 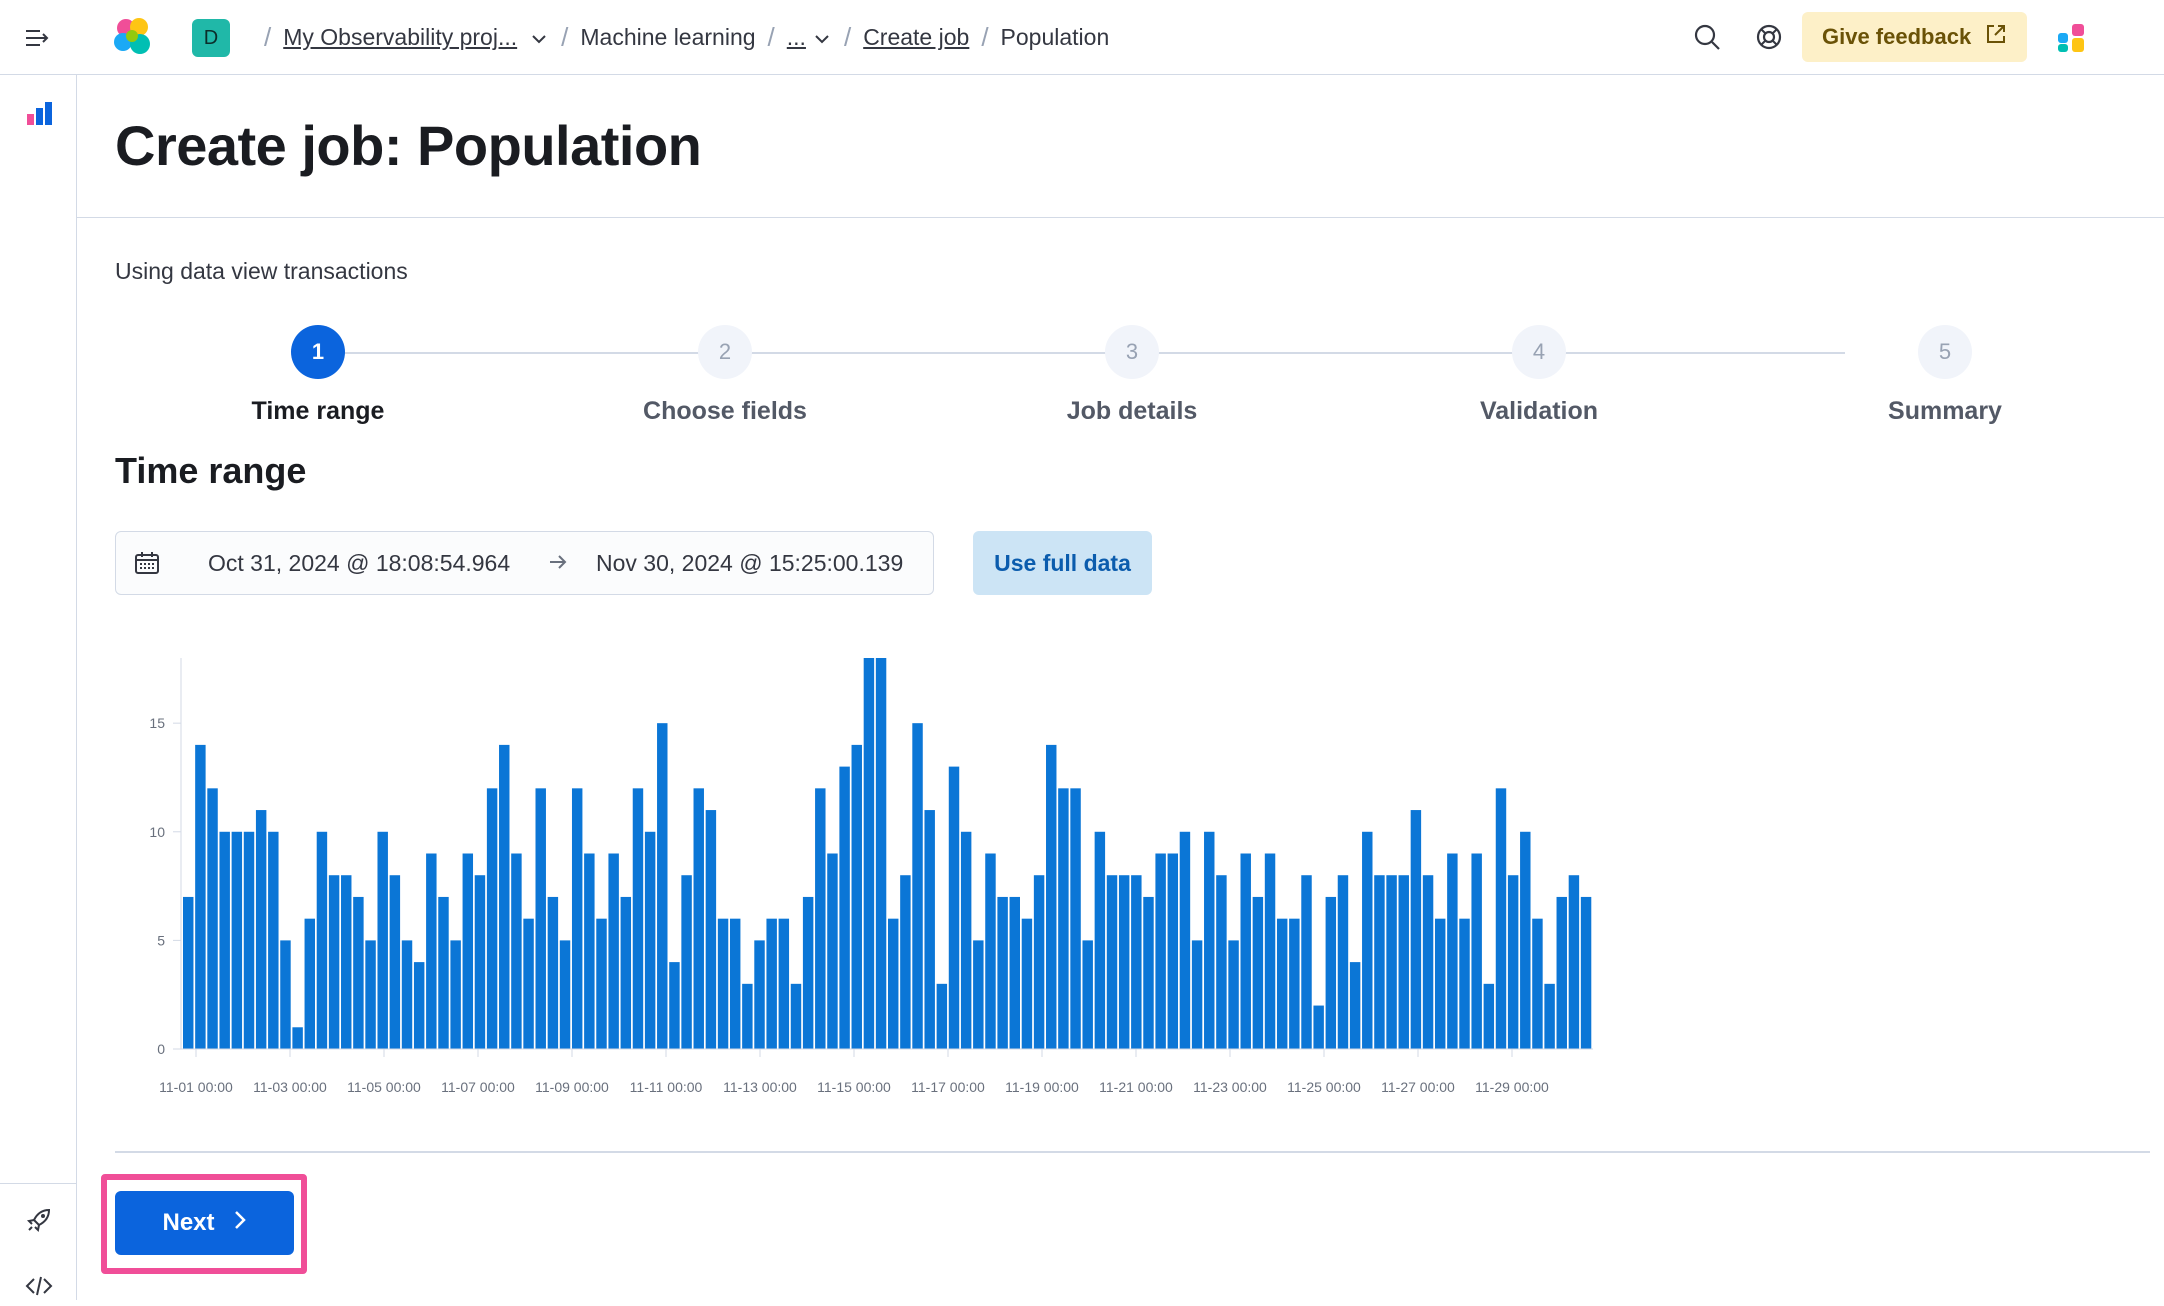 I want to click on x-tick-label: 11-19 00:00, so click(x=1042, y=1087).